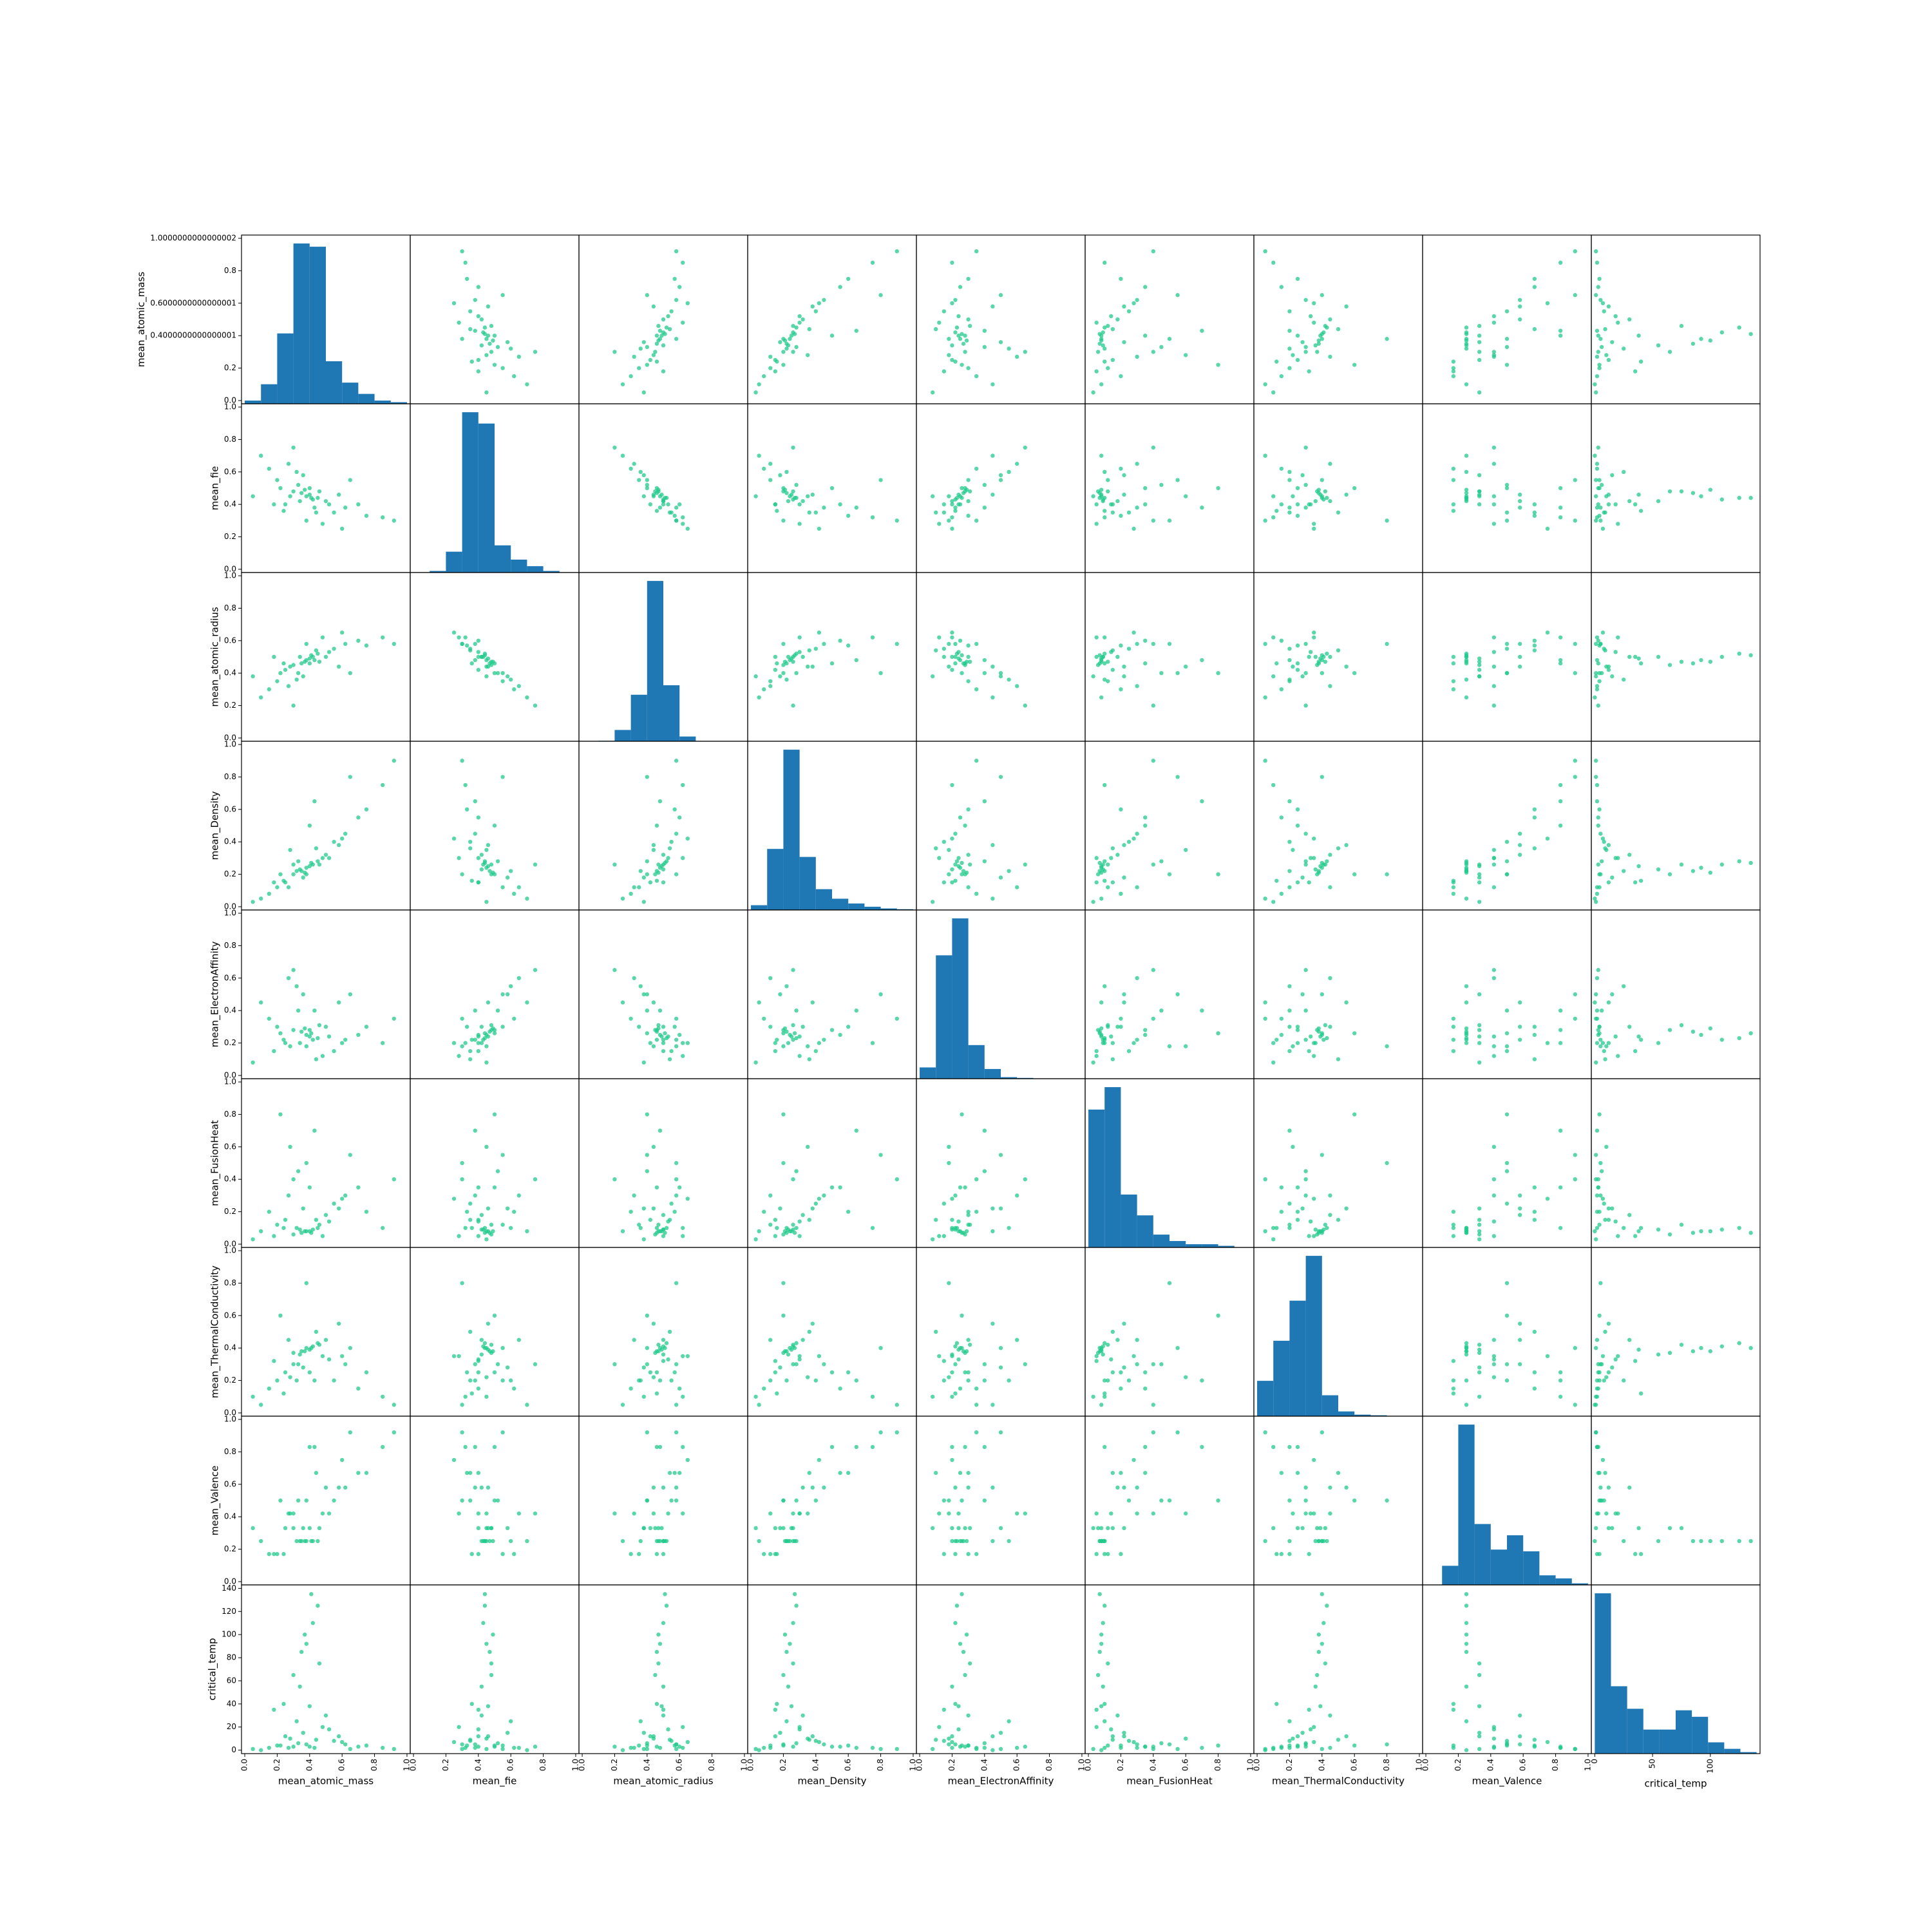  Describe the element at coordinates (1089, 1765) in the screenshot. I see `x-tick-label: 0.0` at that location.